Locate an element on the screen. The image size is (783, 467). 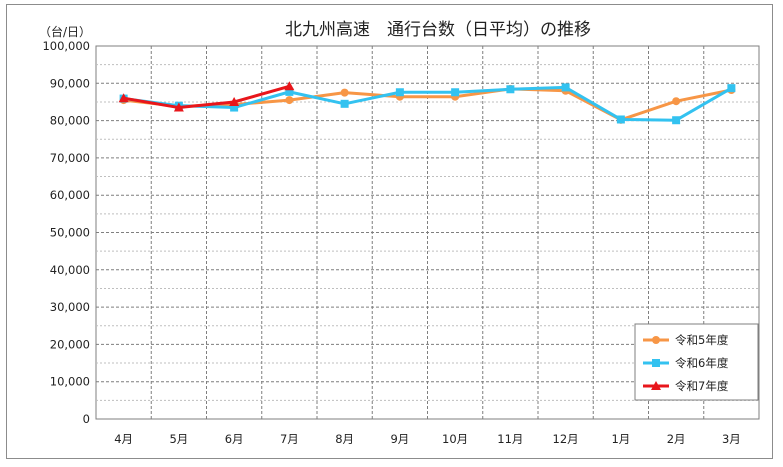
x-tick-label: 8月 is located at coordinates (344, 439).